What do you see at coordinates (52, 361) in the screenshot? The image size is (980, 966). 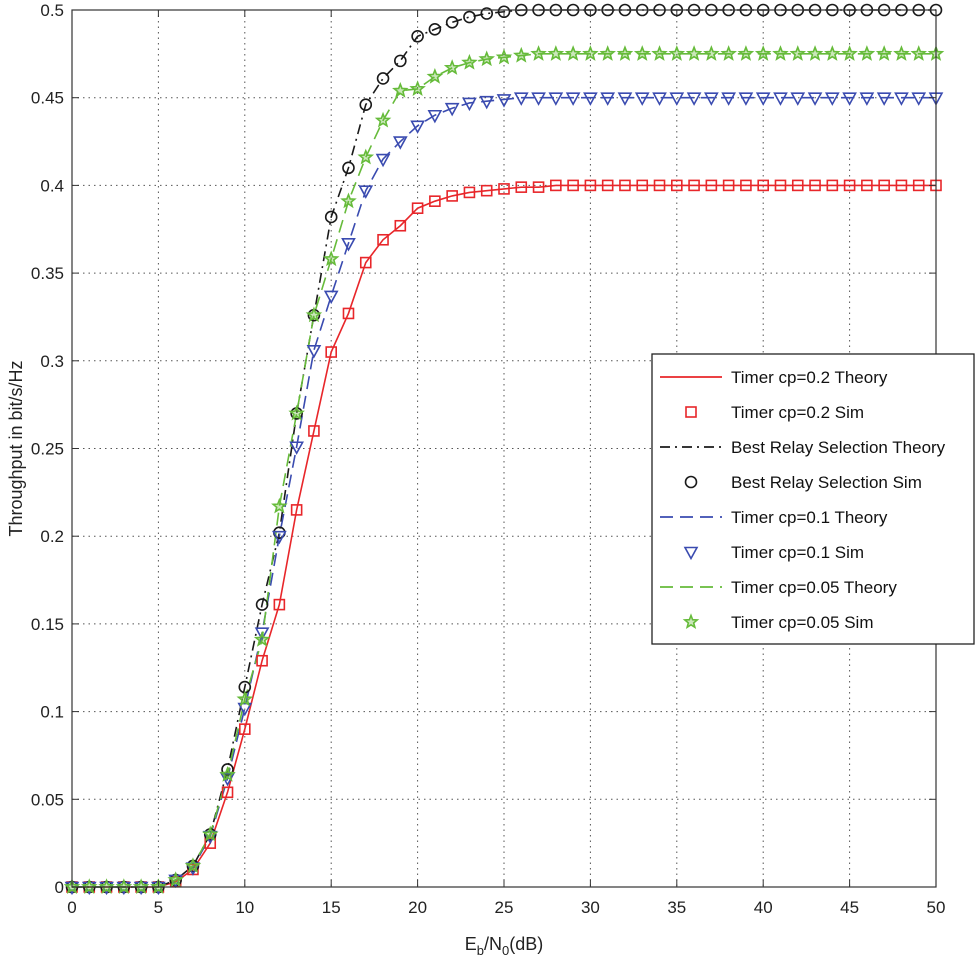 I see `y-tick-label: 0.3` at bounding box center [52, 361].